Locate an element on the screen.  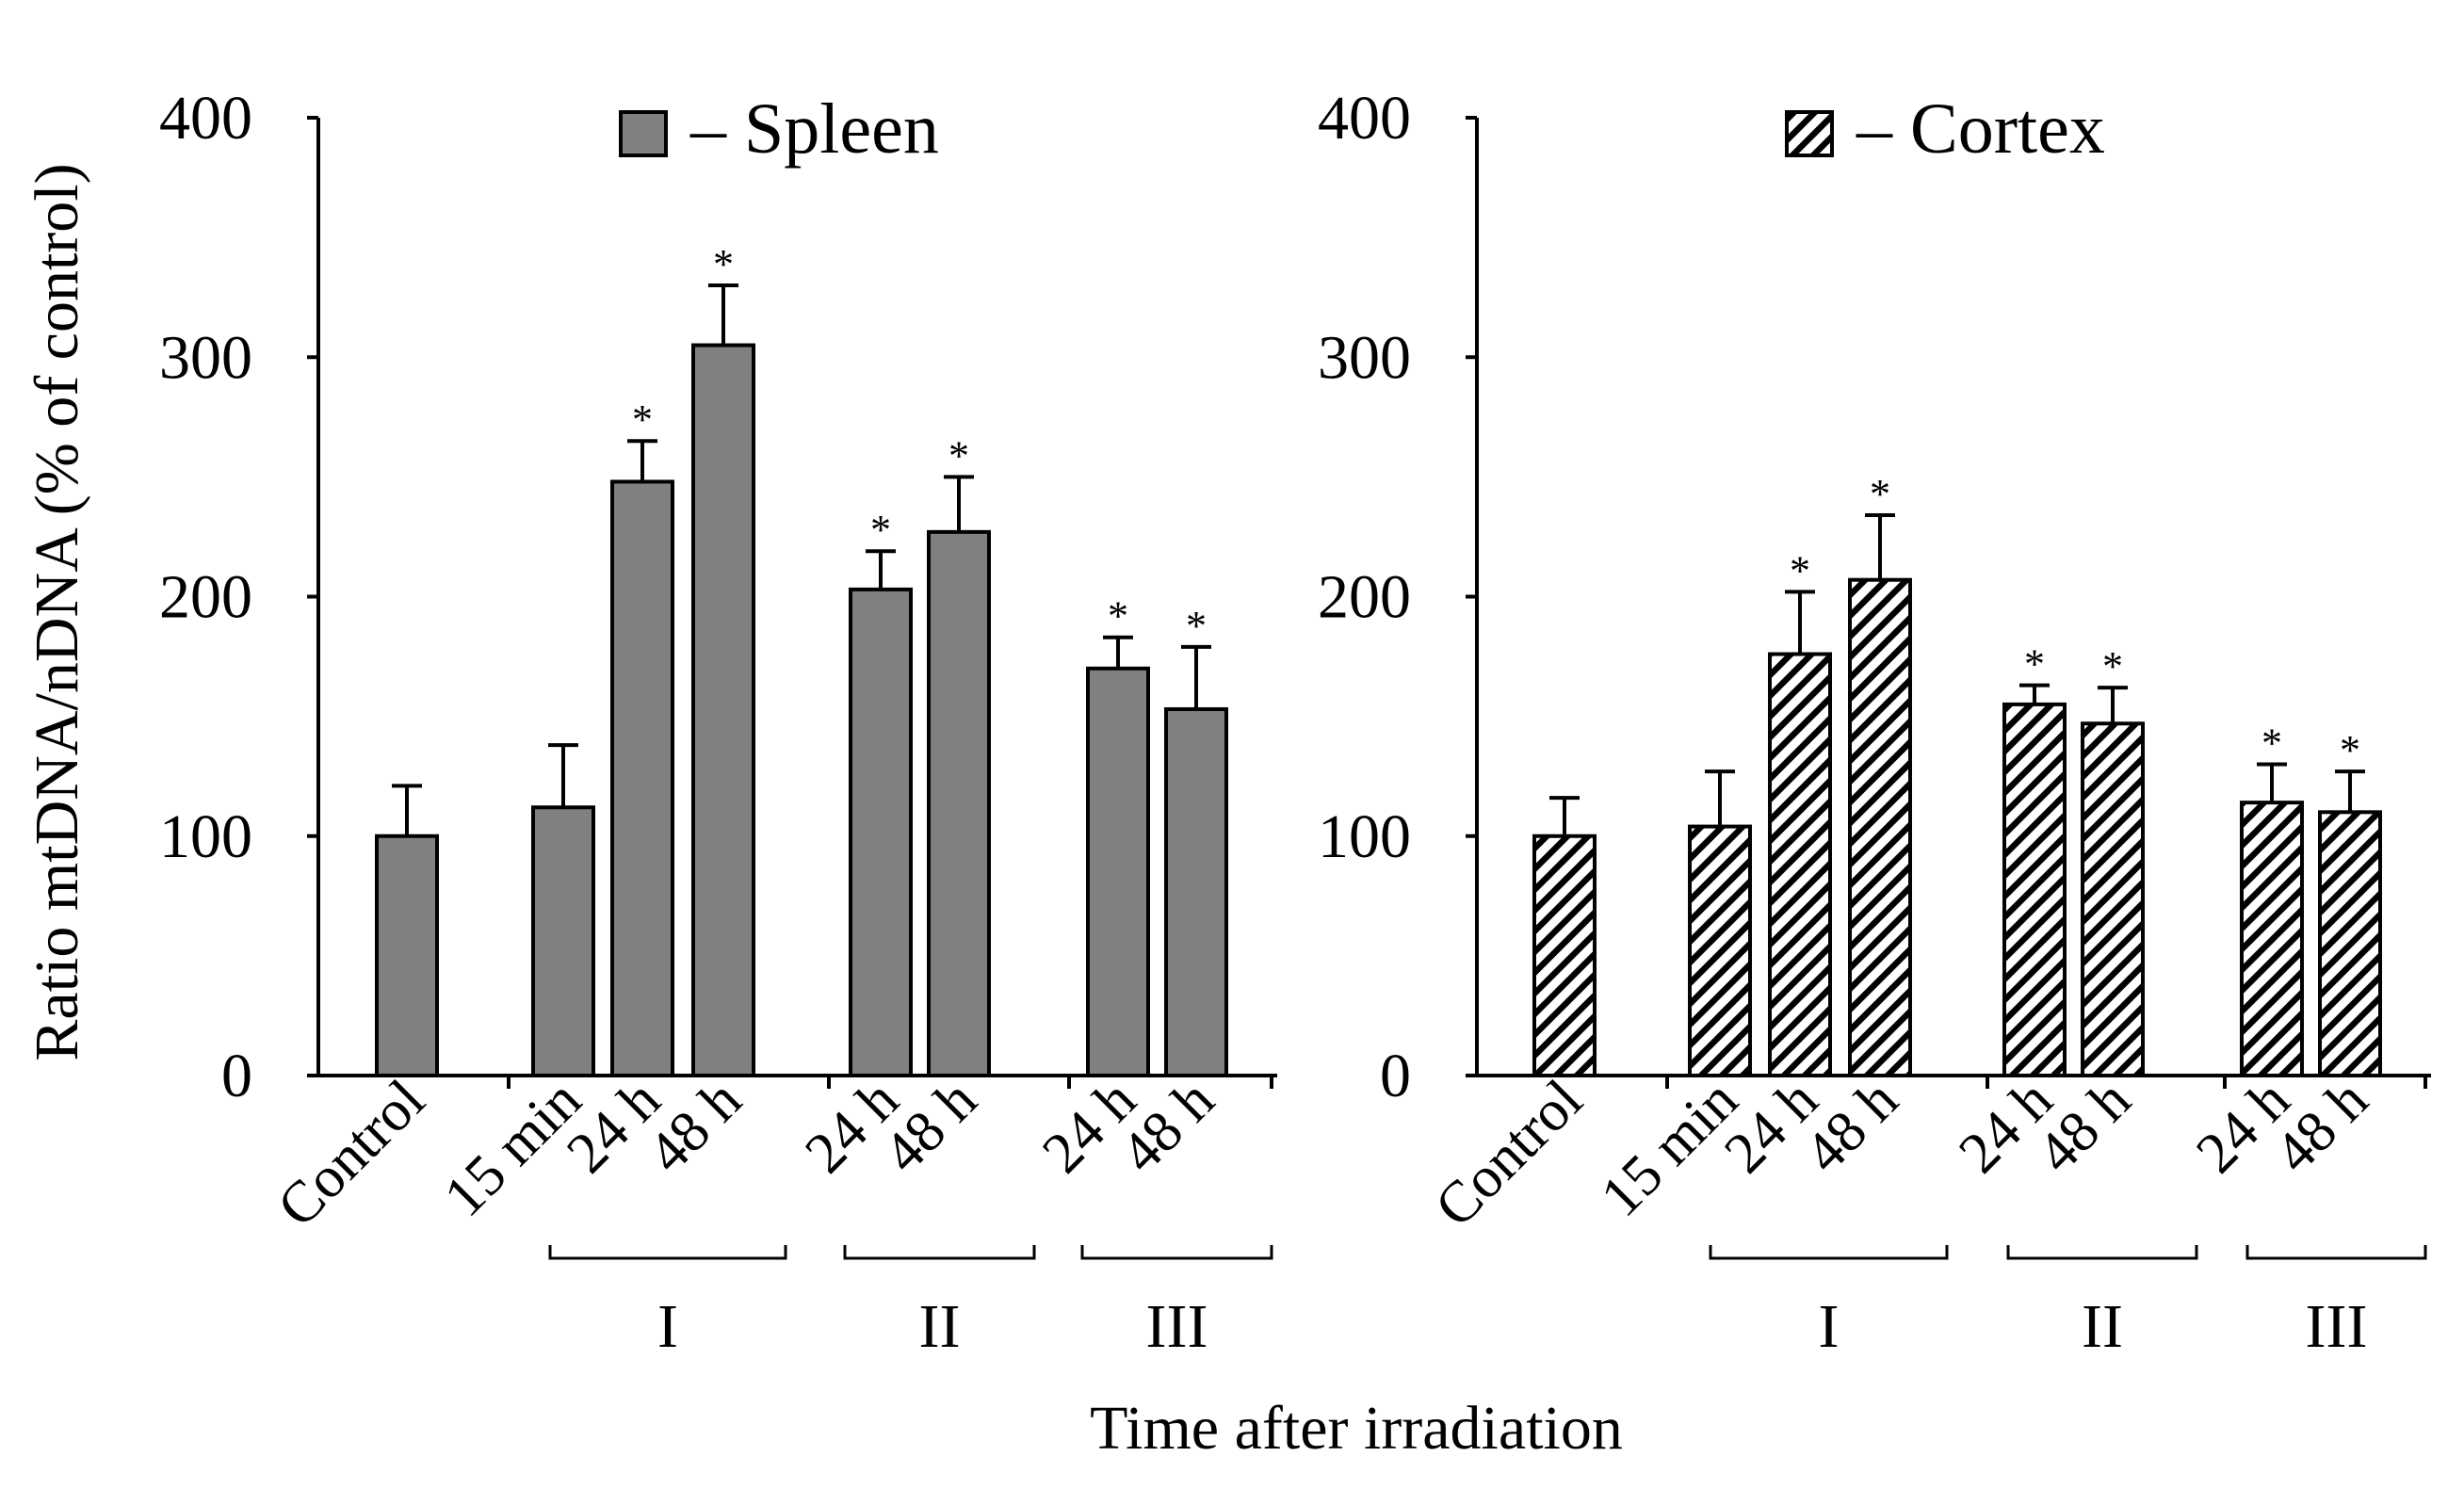
legend-label: – Cortex is located at coordinates (1980, 129).